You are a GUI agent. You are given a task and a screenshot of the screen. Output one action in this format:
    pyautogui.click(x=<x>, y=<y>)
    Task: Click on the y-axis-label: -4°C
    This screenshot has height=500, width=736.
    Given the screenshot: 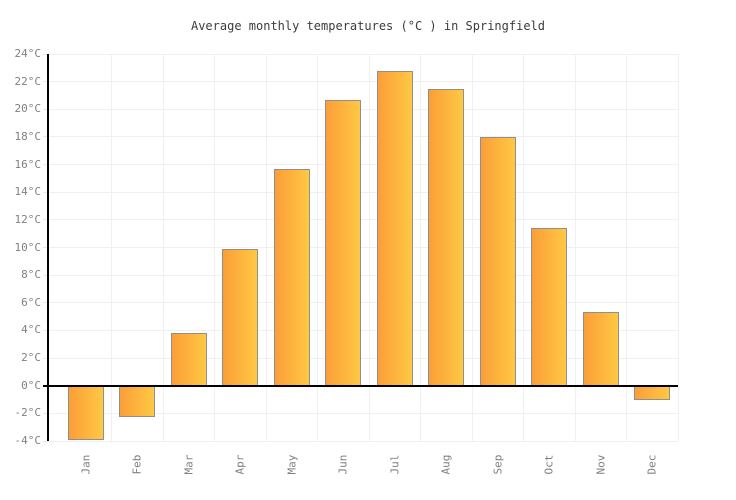 What is the action you would take?
    pyautogui.click(x=28, y=440)
    